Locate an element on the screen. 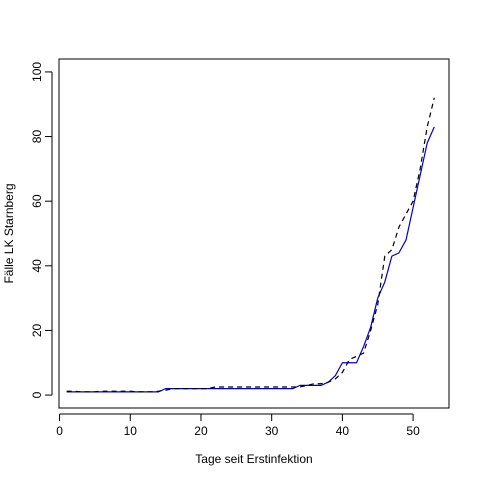 The height and width of the screenshot is (480, 480). x-tick-label: 10 is located at coordinates (131, 431).